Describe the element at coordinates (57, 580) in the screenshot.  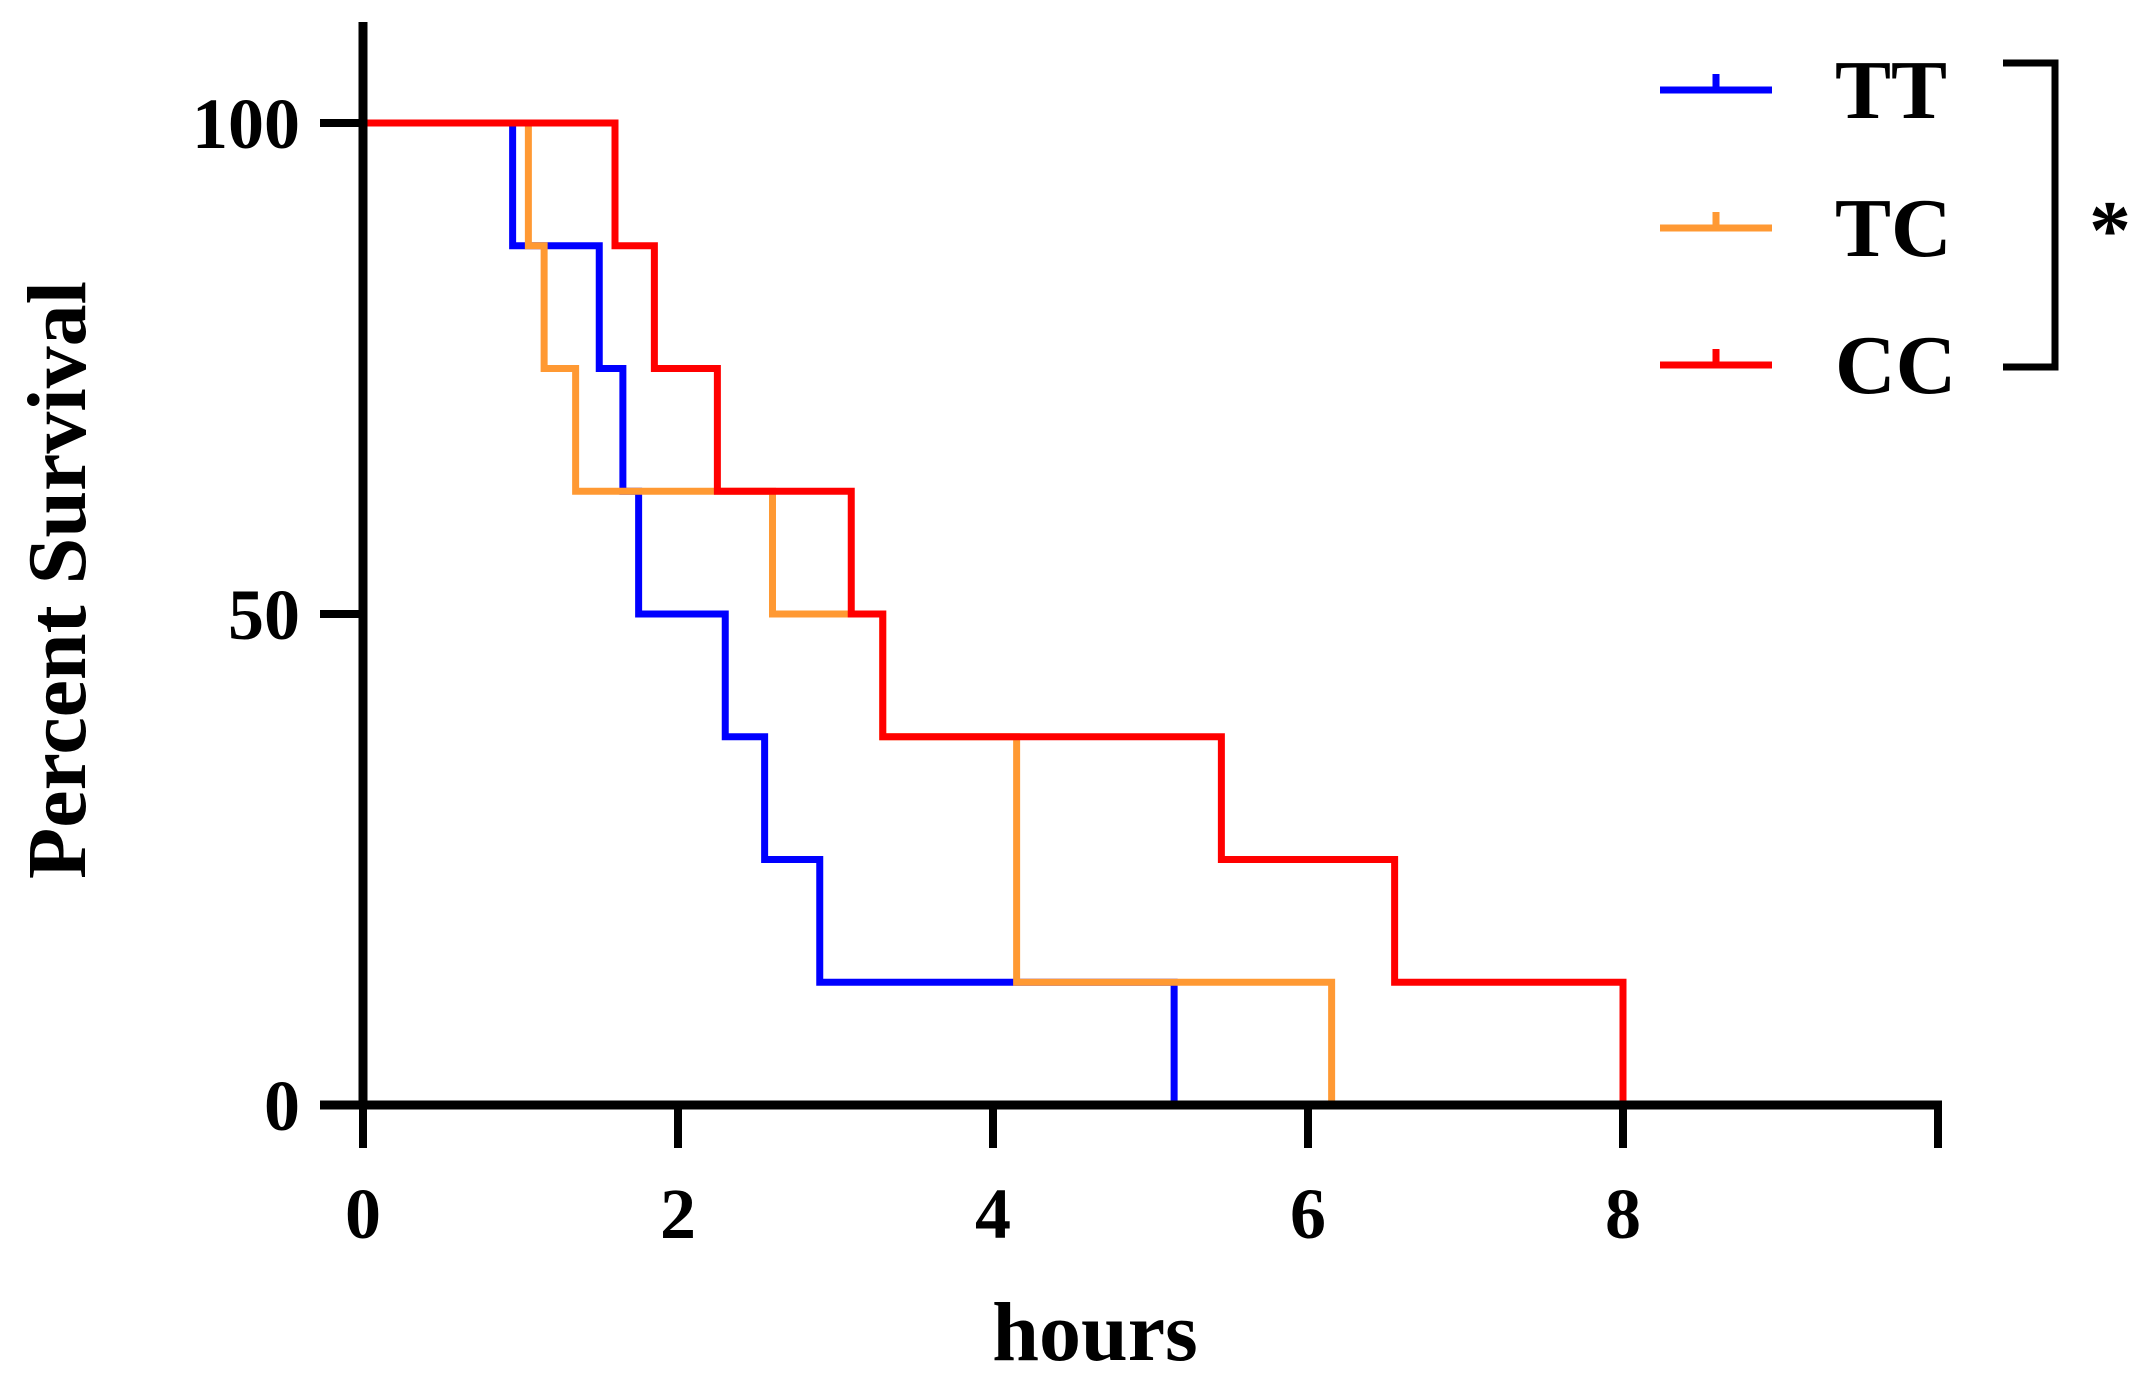
I see `y-axis-title: Percent Survival` at that location.